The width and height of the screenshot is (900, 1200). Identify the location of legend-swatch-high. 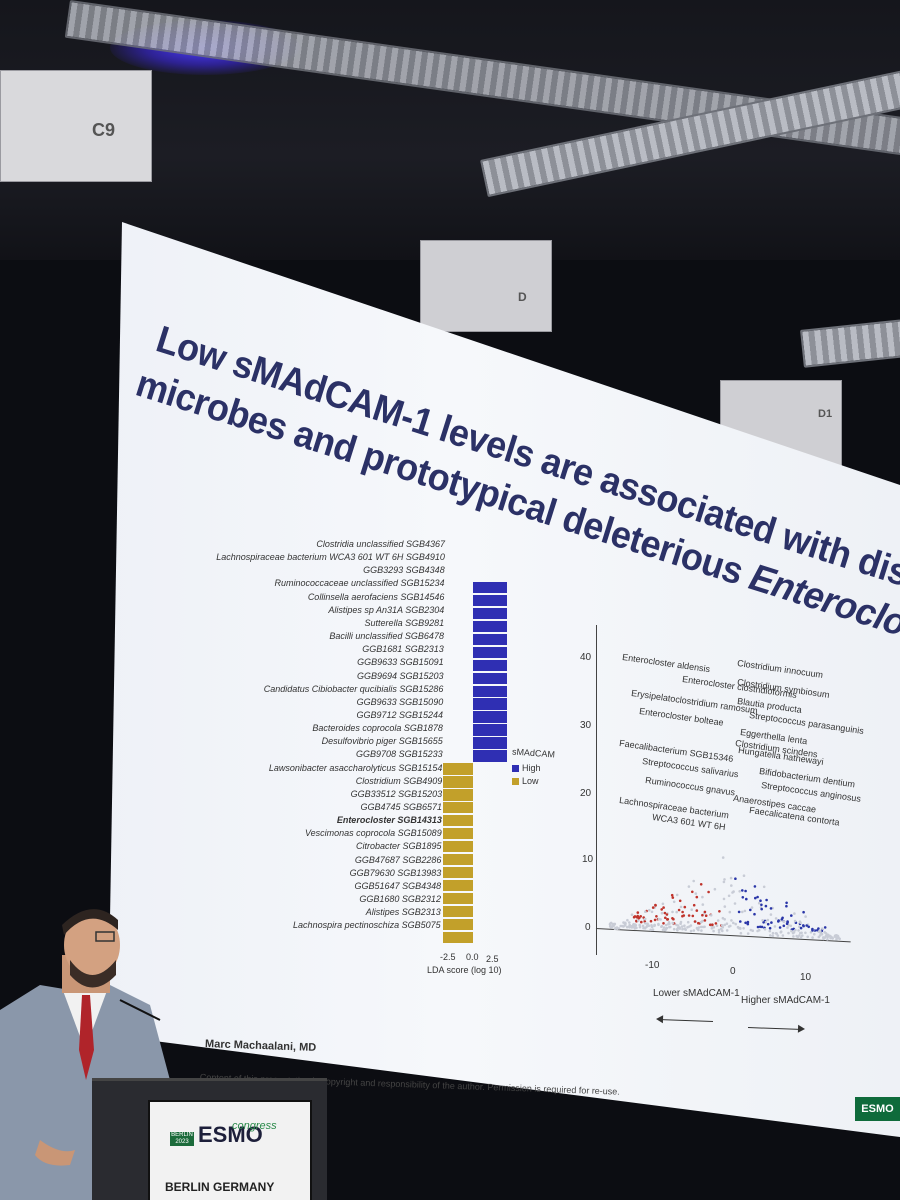
(515, 769).